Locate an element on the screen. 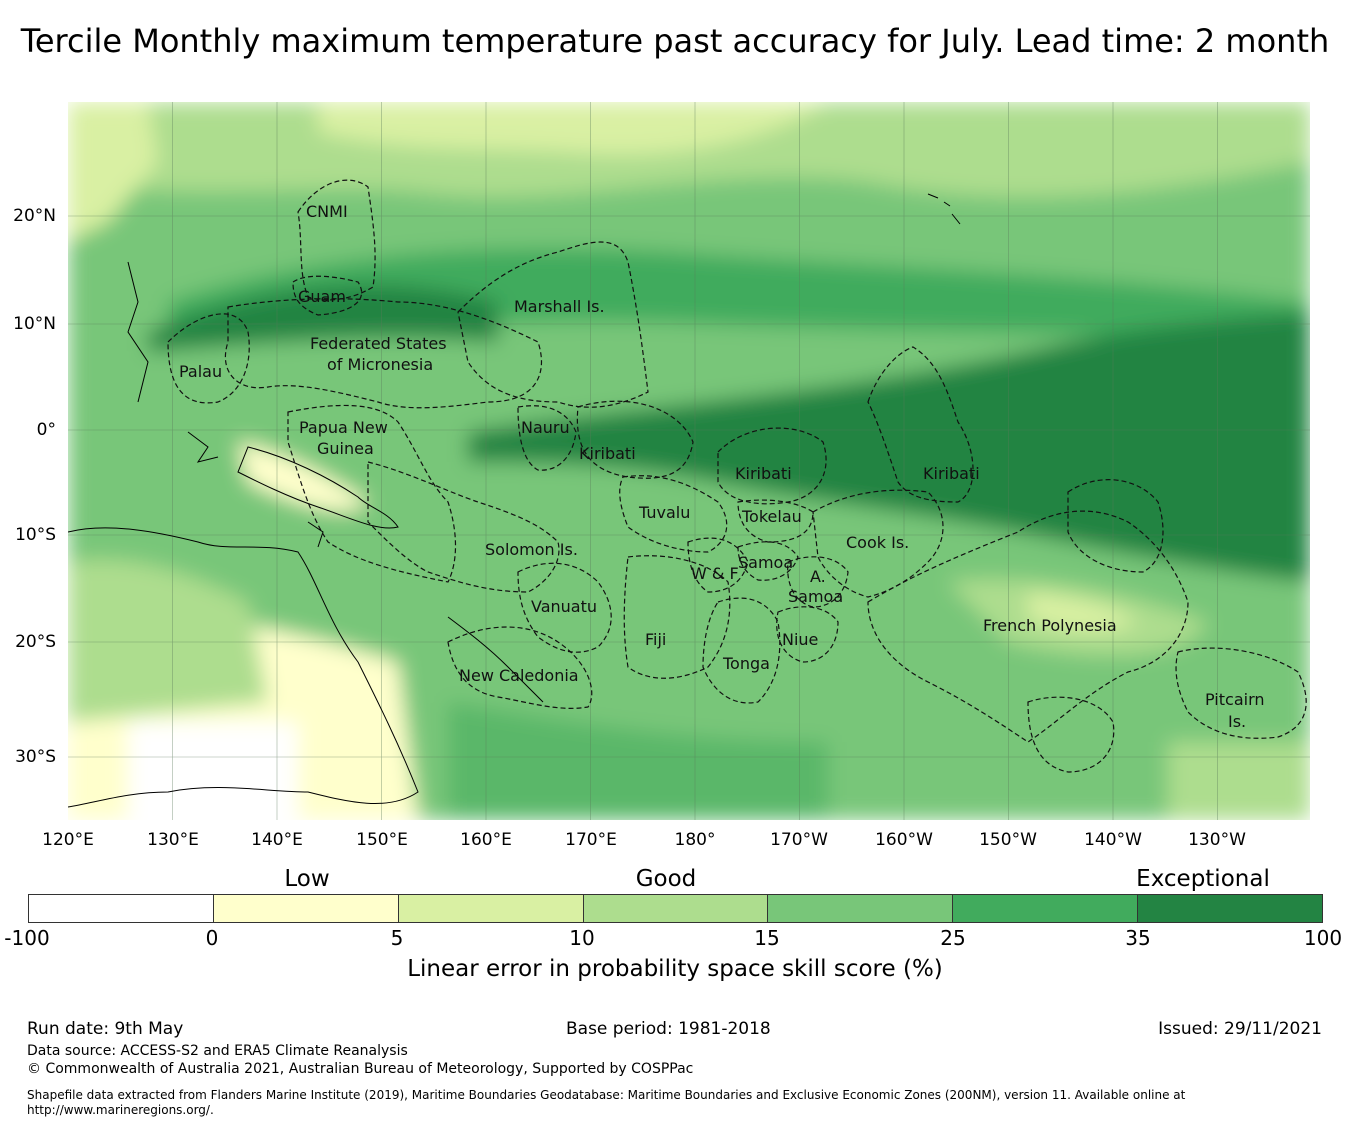 This screenshot has width=1350, height=1125. eez-cnmi is located at coordinates (336, 240).